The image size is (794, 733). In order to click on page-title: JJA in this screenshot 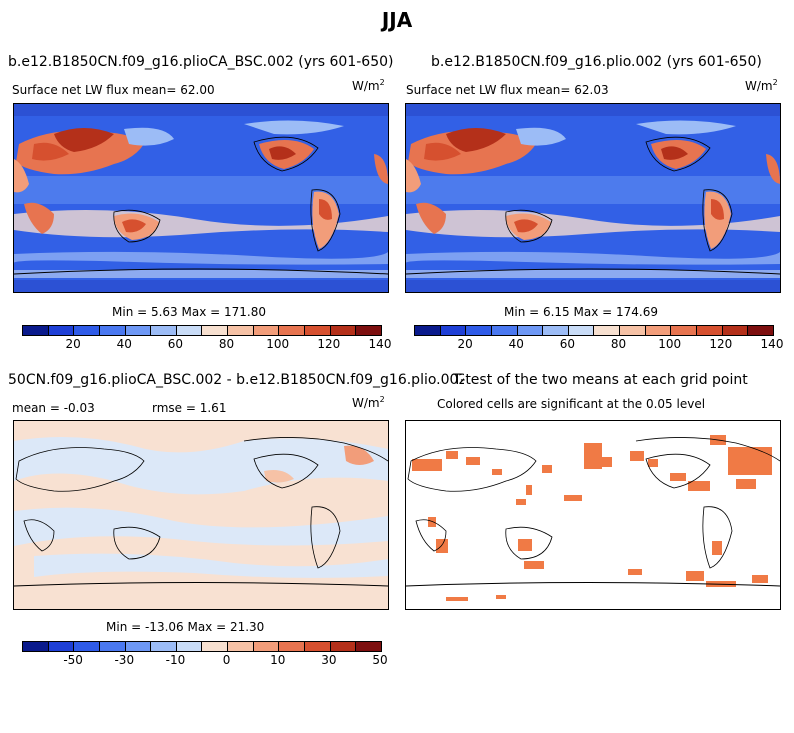, I will do `click(397, 20)`.